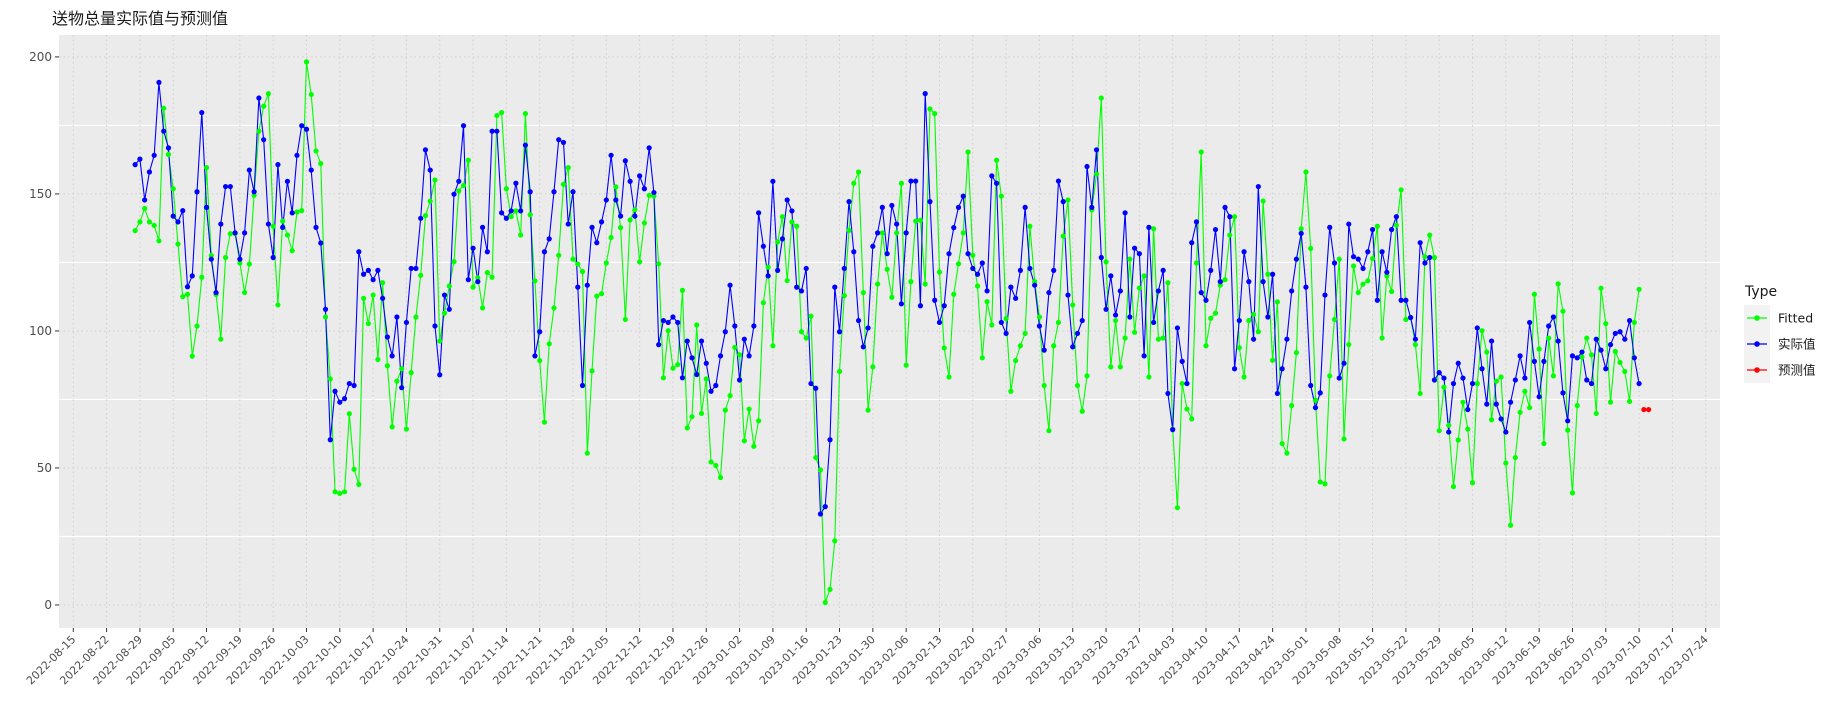  Describe the element at coordinates (1757, 318) in the screenshot. I see `legend-key-point-fitted` at that location.